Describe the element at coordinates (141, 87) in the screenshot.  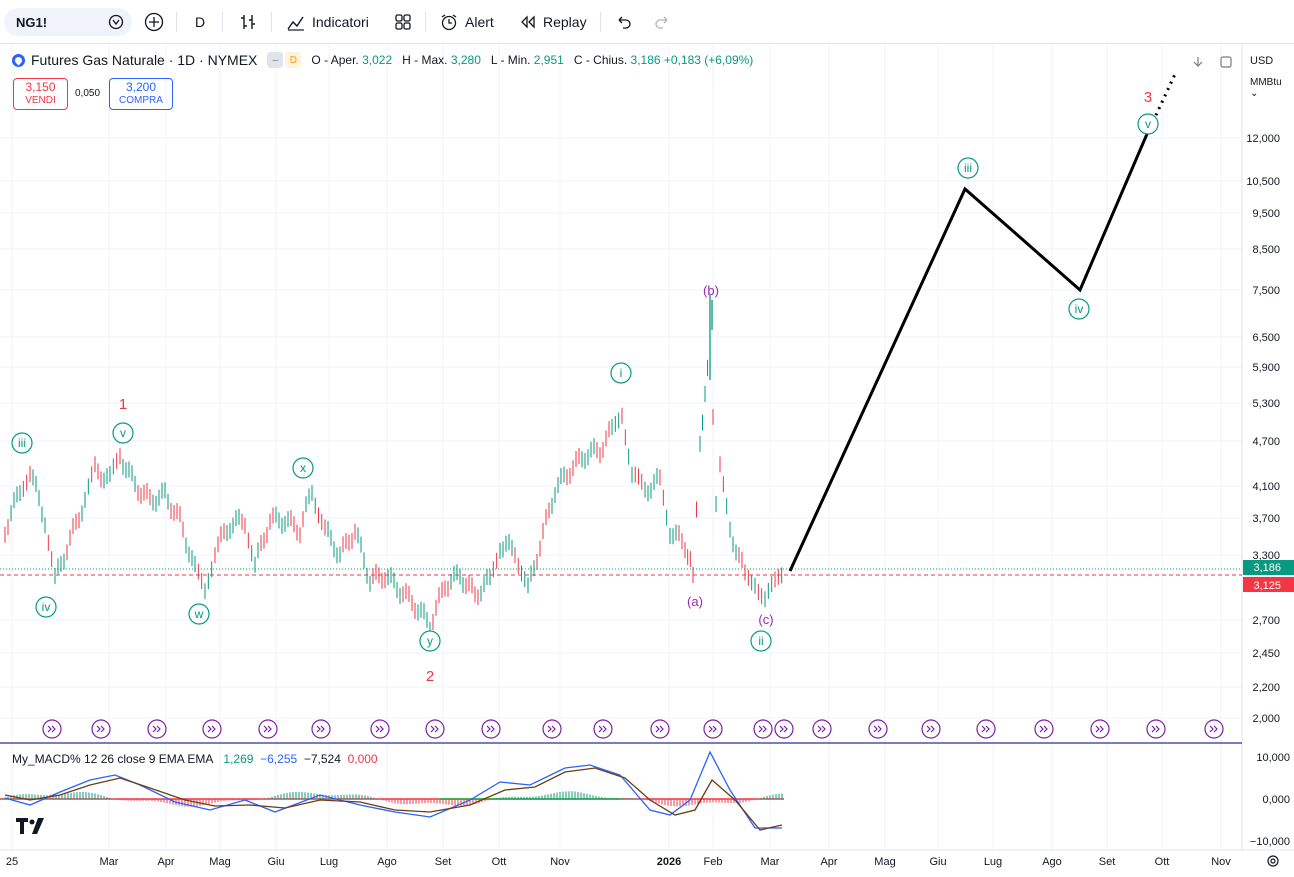
I see `buy-price: 3,200` at that location.